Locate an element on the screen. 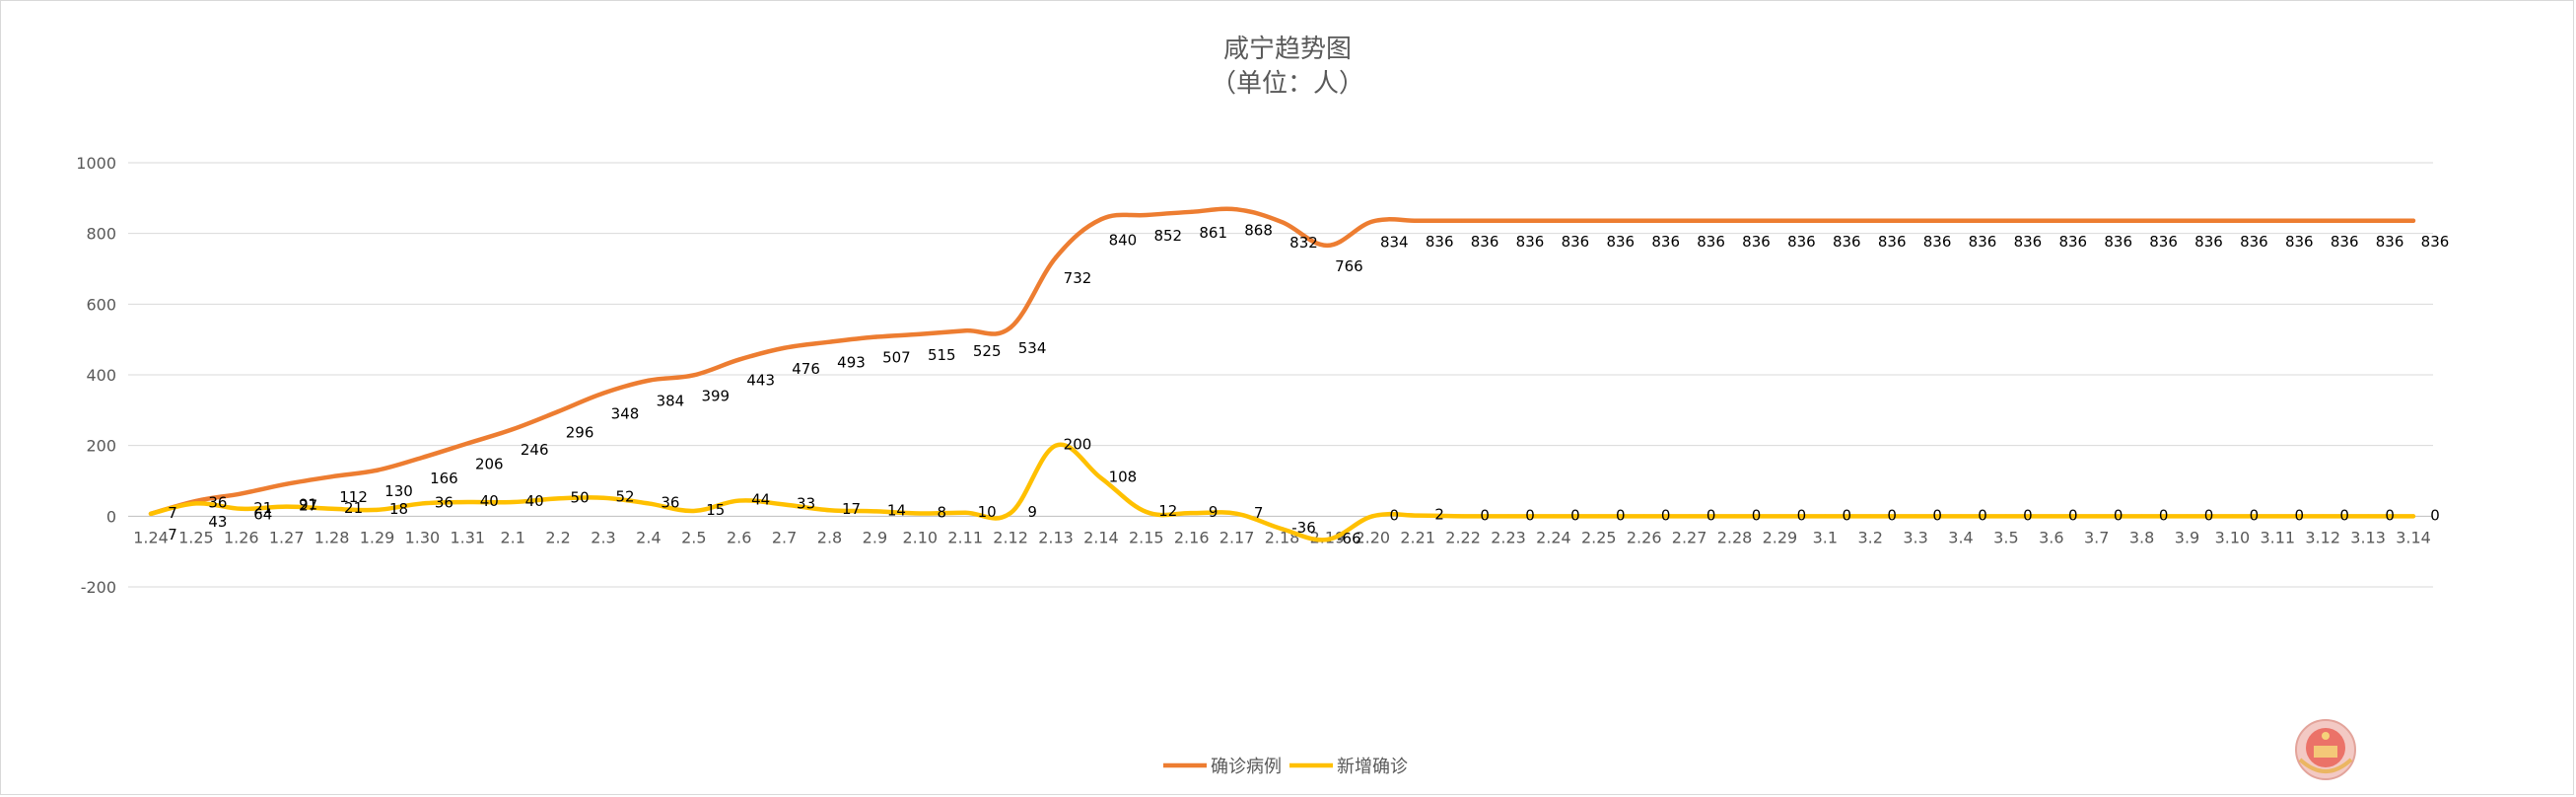  data-label: -66 is located at coordinates (1349, 538).